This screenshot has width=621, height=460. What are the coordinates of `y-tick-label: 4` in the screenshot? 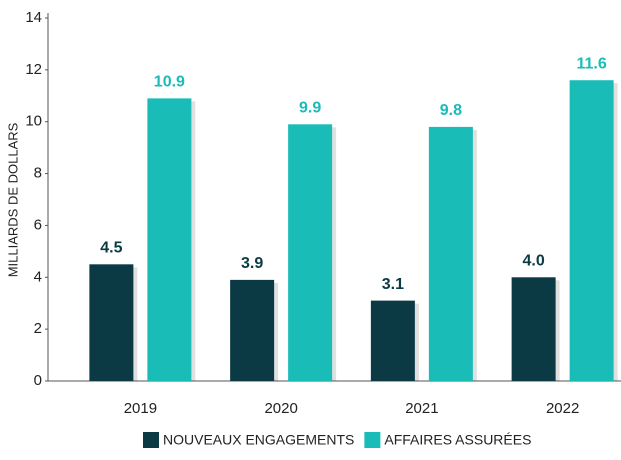 It's located at (38, 276).